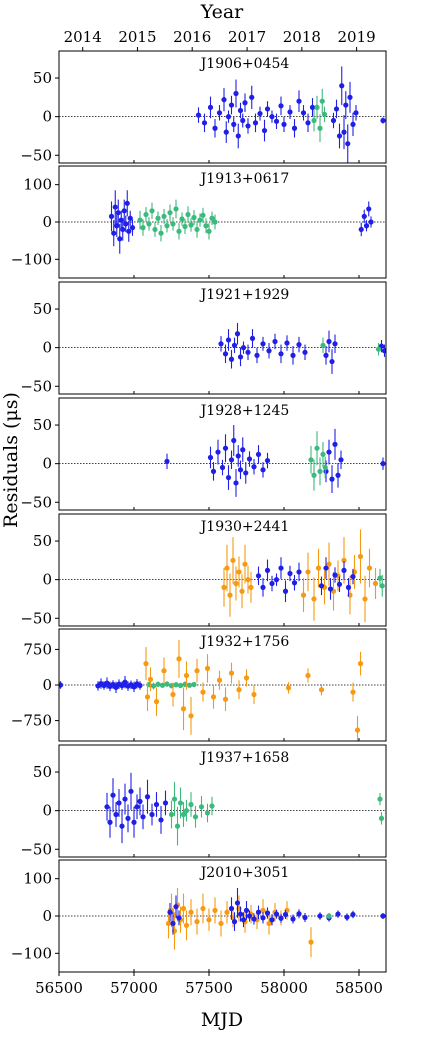  I want to click on series-orange, so click(300, 576).